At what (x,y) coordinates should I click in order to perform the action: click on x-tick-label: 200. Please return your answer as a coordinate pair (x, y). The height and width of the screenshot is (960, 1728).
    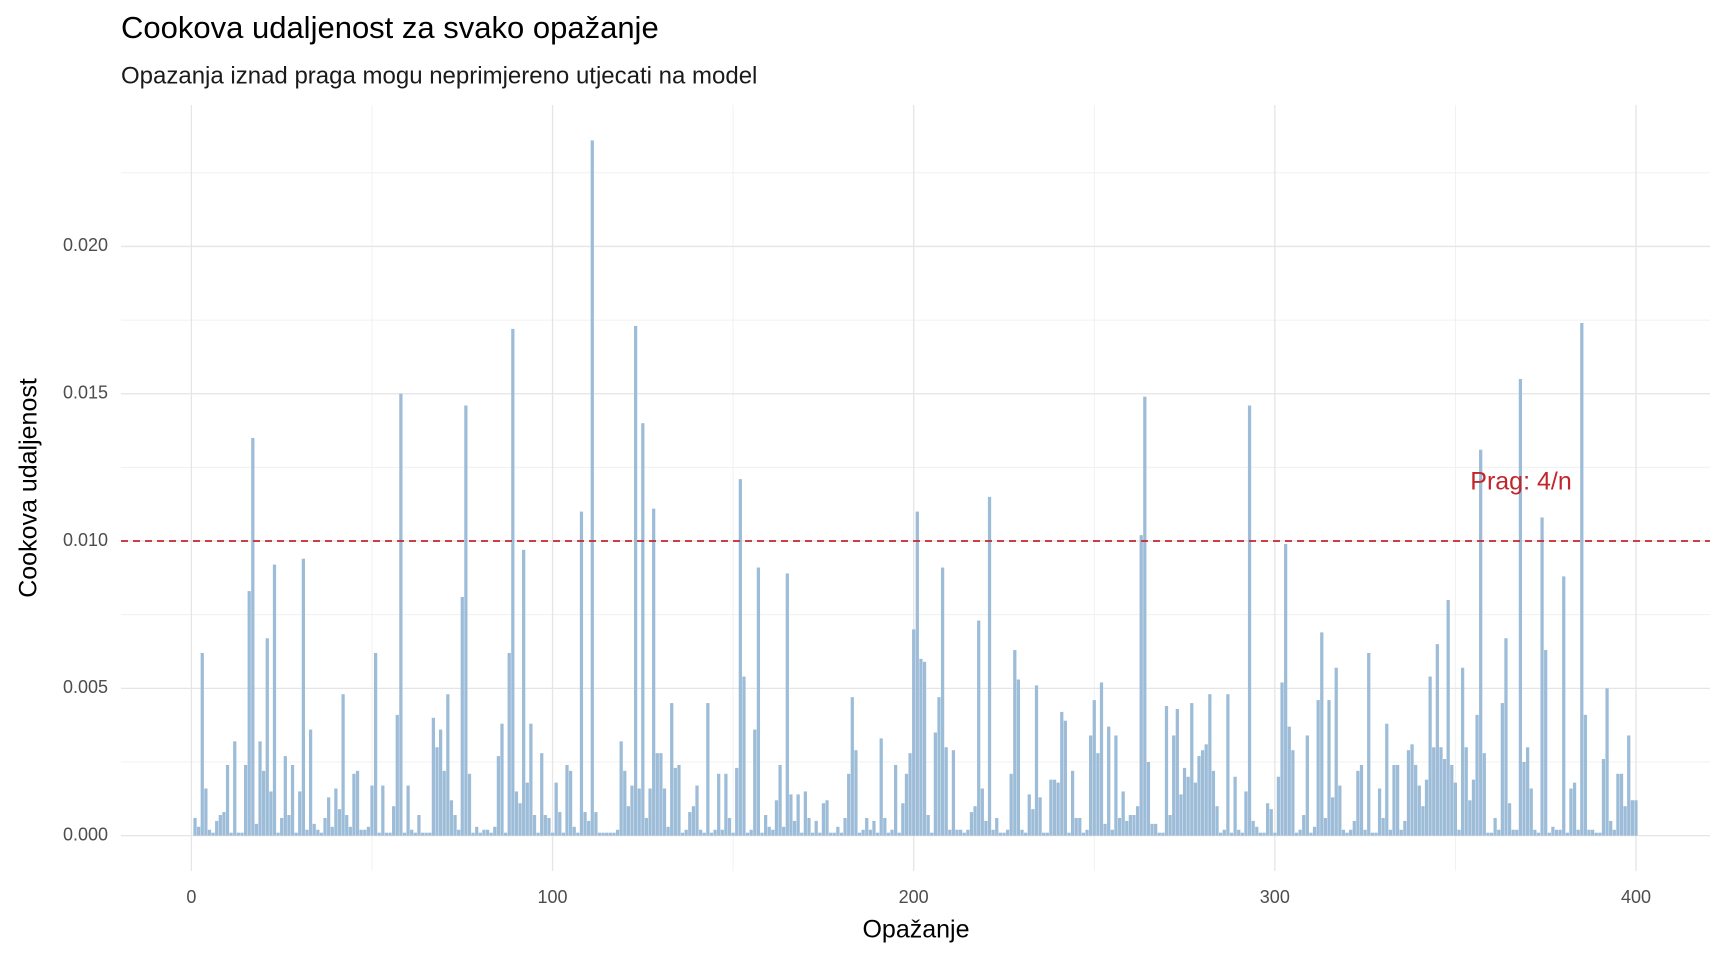
    Looking at the image, I should click on (914, 897).